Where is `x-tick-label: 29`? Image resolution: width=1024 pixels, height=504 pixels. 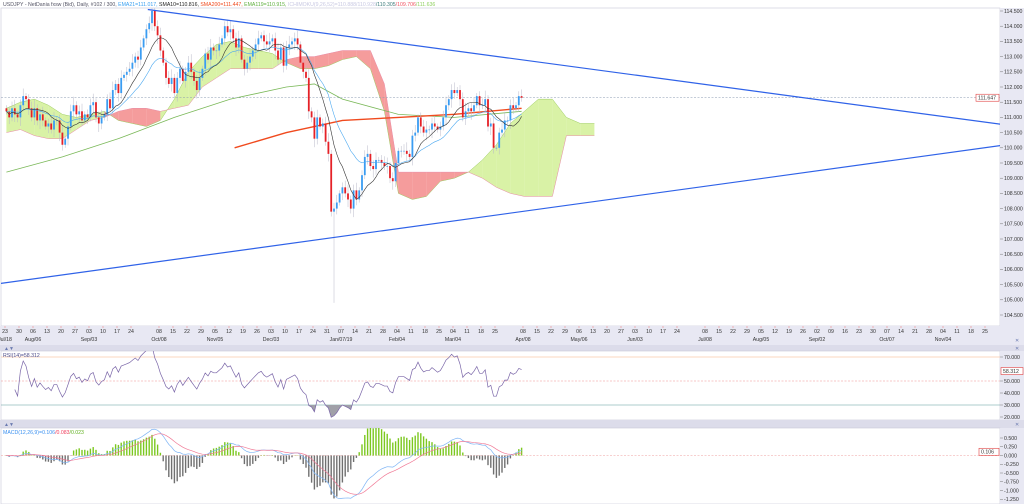
x-tick-label: 29 is located at coordinates (201, 332).